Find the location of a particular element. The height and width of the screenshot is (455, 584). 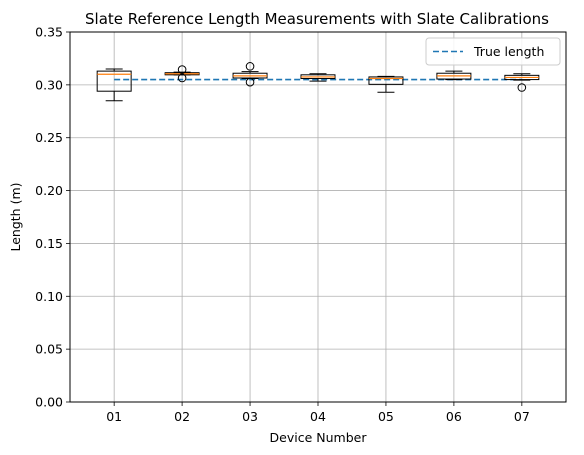

legend: True length is located at coordinates (493, 51).